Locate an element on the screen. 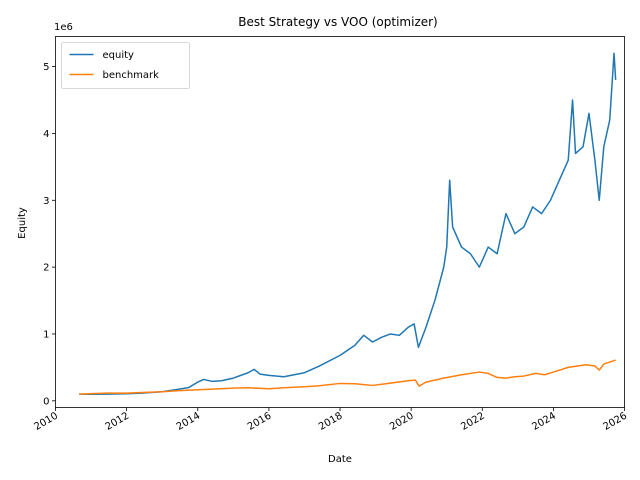 This screenshot has width=640, height=480. legend-label-benchmark: benchmark is located at coordinates (131, 75).